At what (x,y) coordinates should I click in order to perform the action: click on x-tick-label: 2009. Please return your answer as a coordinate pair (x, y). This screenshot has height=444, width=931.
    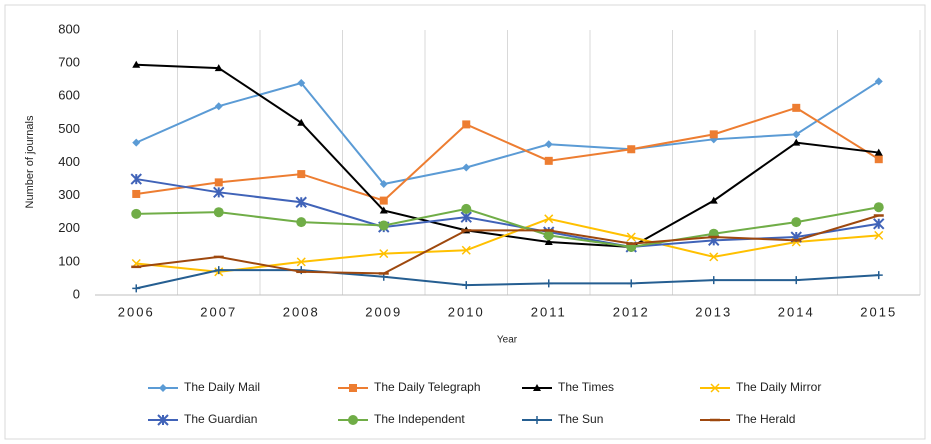
    Looking at the image, I should click on (383, 311).